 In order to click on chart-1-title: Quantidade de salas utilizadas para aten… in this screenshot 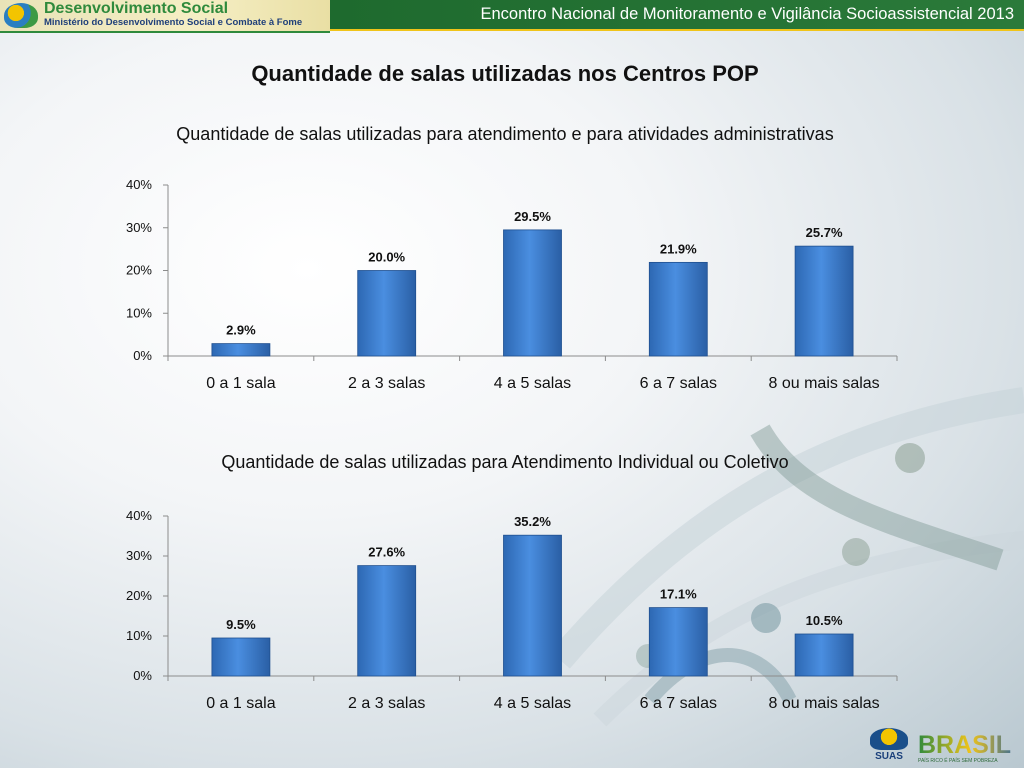, I will do `click(505, 134)`.